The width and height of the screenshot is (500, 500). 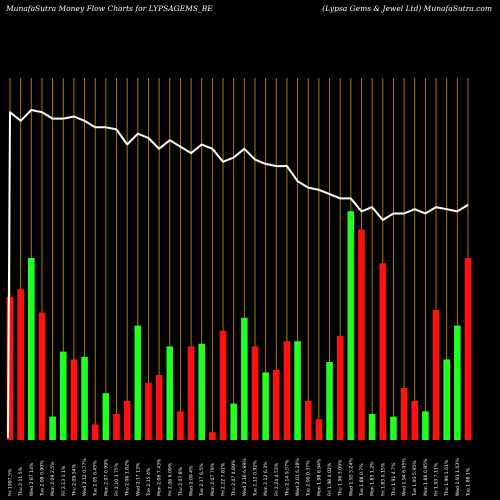 I want to click on x-tick-label: Fri 1997.5%, so click(x=11, y=482).